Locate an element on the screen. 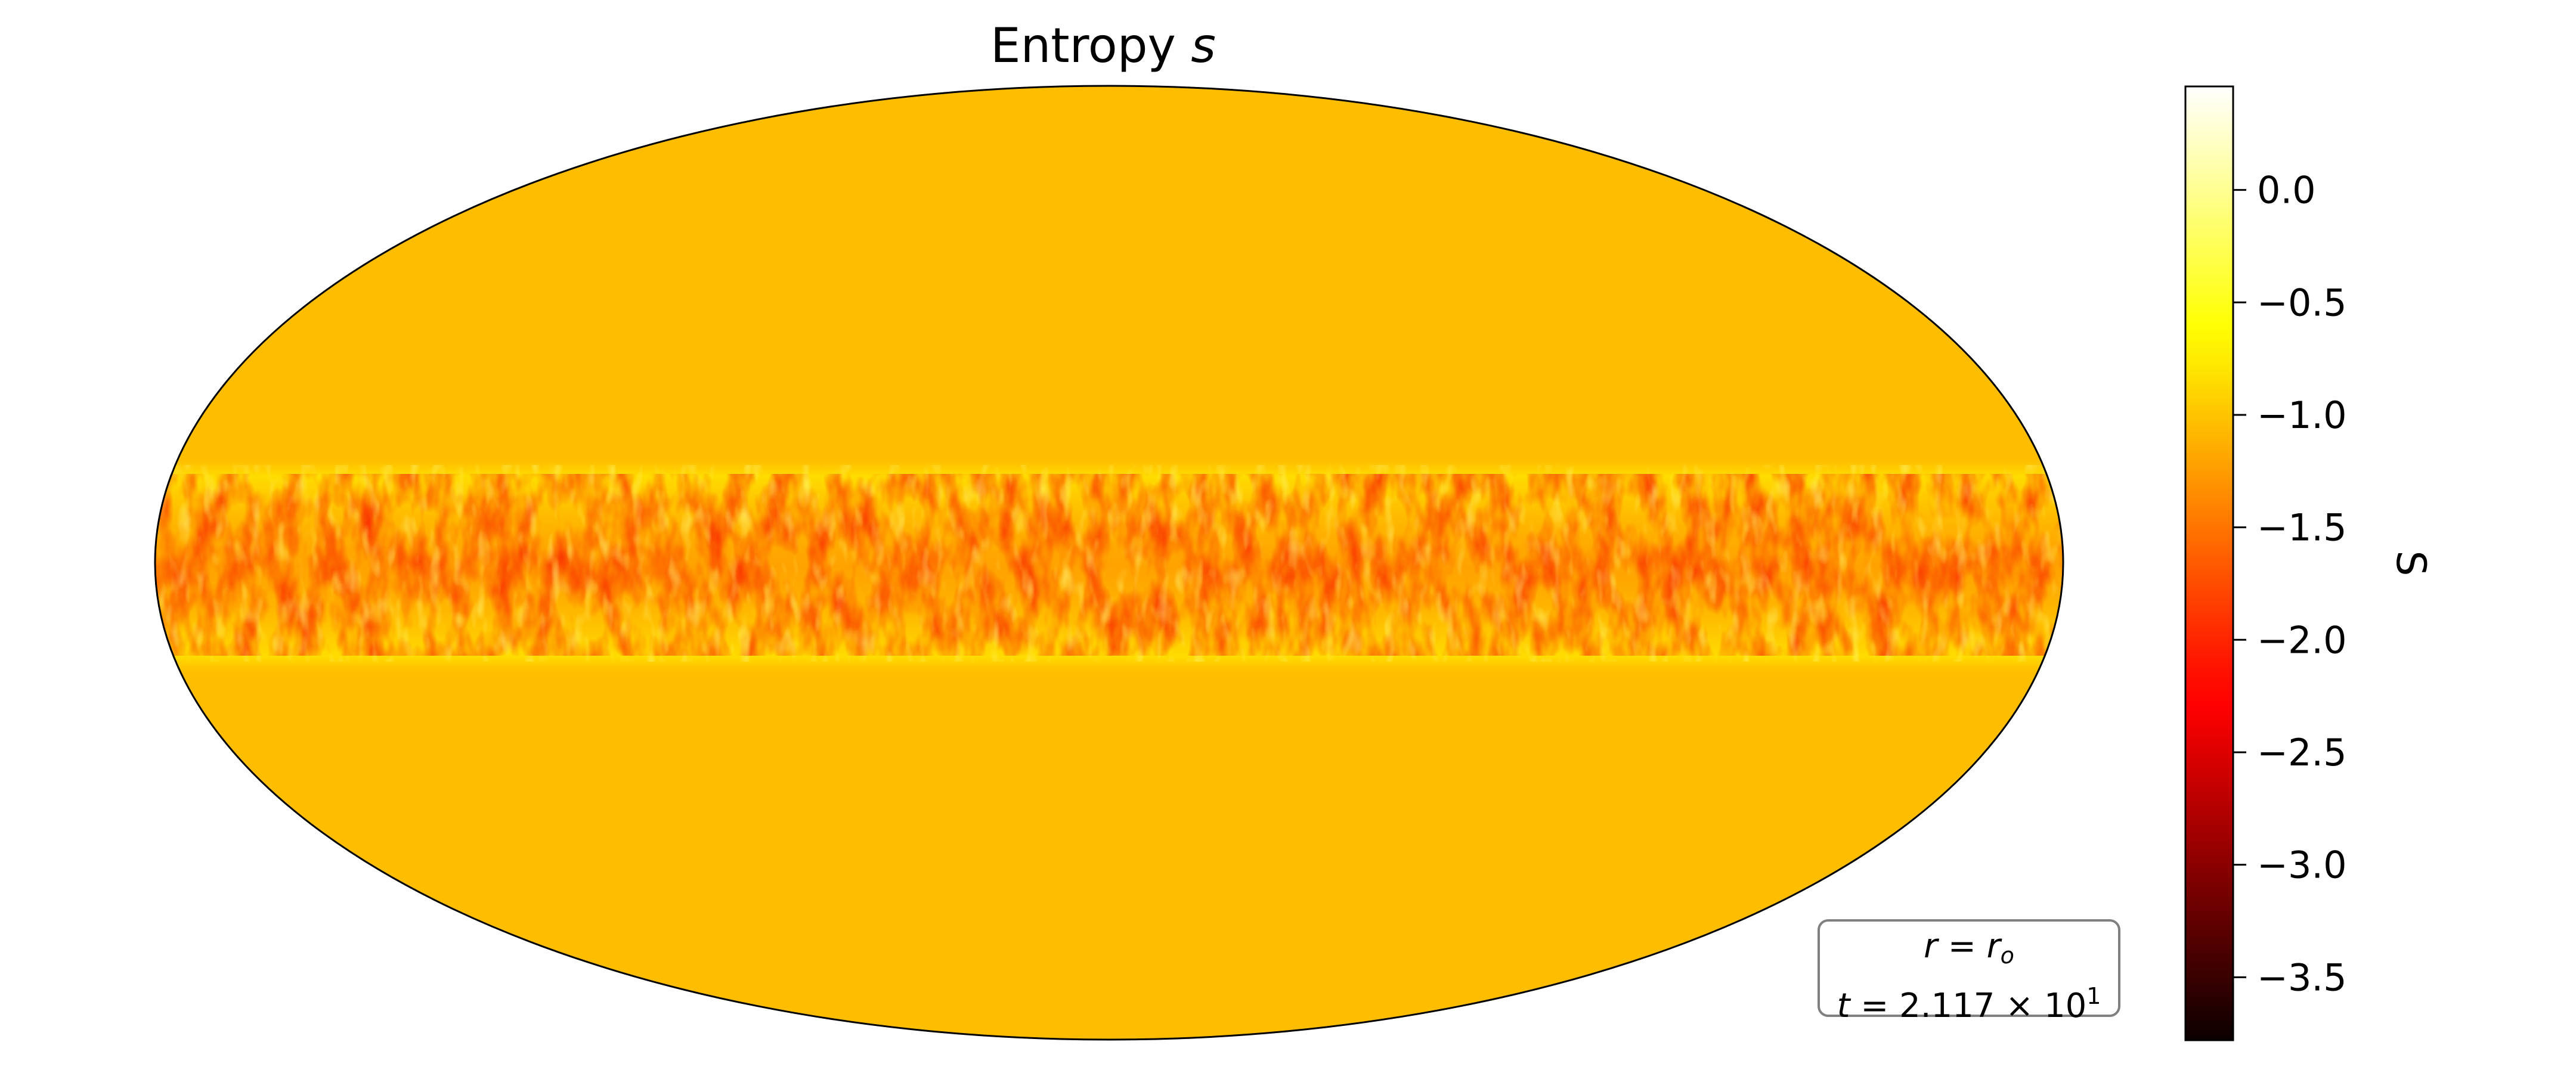  colorbar-tick-label: −0.5 is located at coordinates (2302, 302).